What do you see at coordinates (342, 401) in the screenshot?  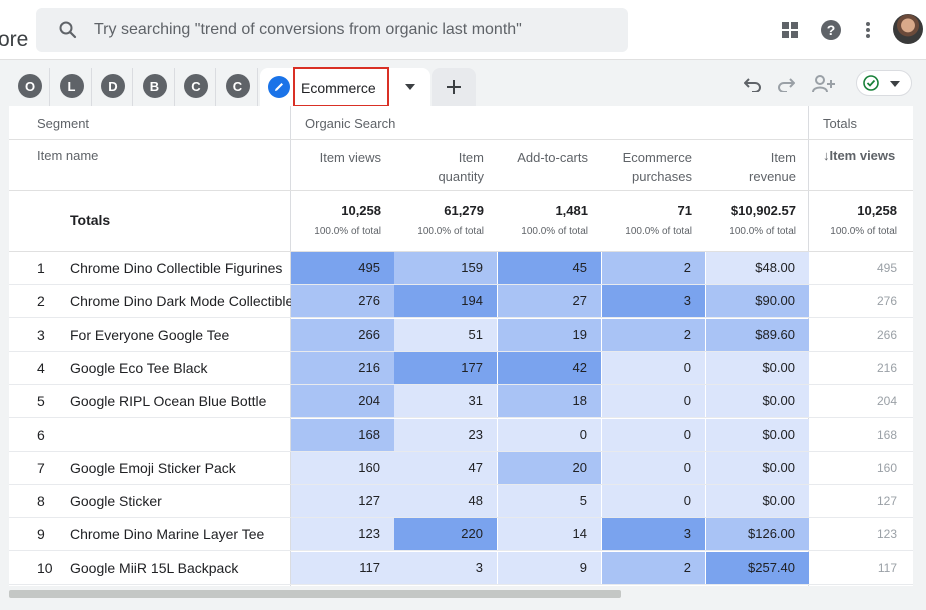 I see `metric-cell: 204` at bounding box center [342, 401].